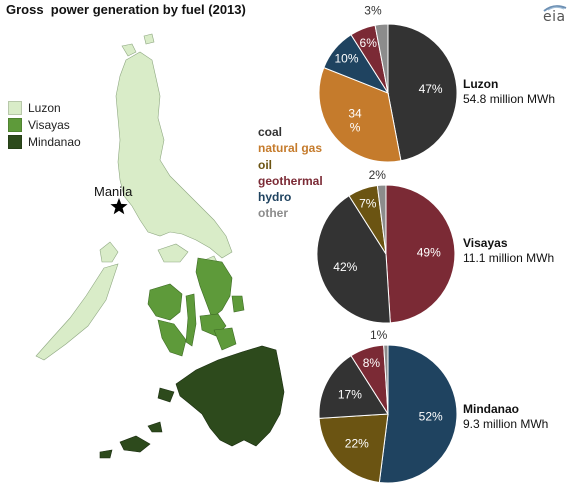  I want to click on pie-slice-mindanao-hydro, so click(418, 414).